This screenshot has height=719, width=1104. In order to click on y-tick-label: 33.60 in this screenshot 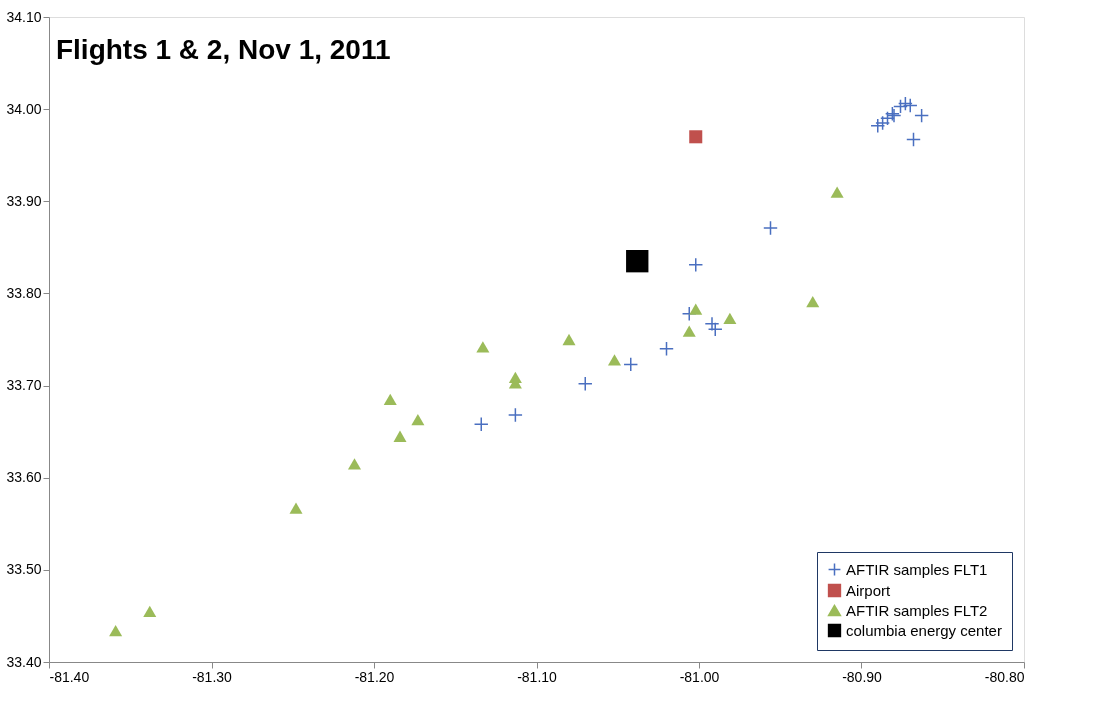, I will do `click(24, 477)`.